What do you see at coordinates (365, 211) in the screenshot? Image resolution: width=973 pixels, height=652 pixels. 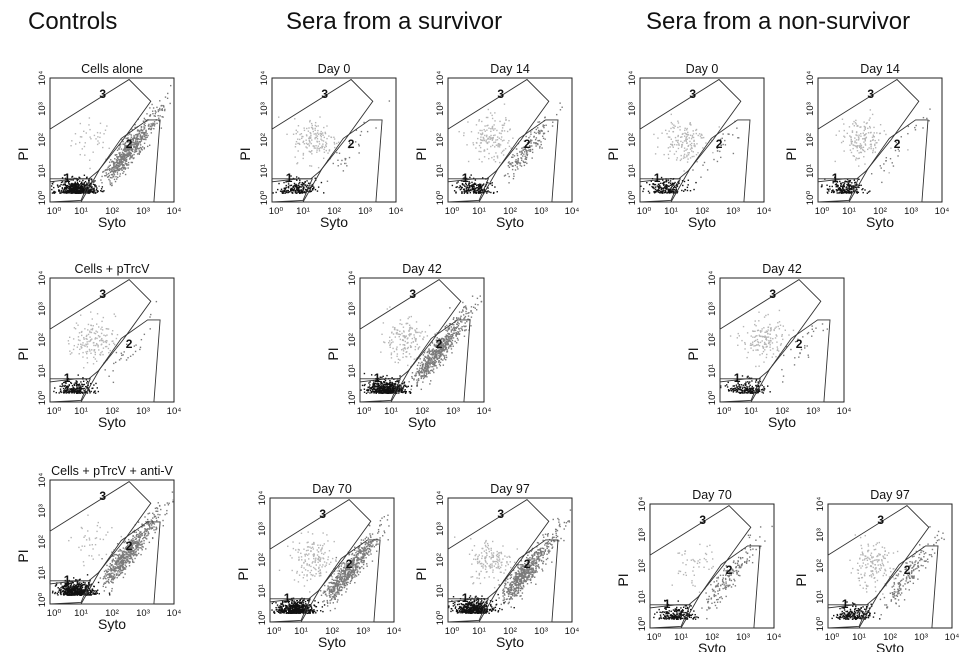 I see `x-tick-label: 10³` at bounding box center [365, 211].